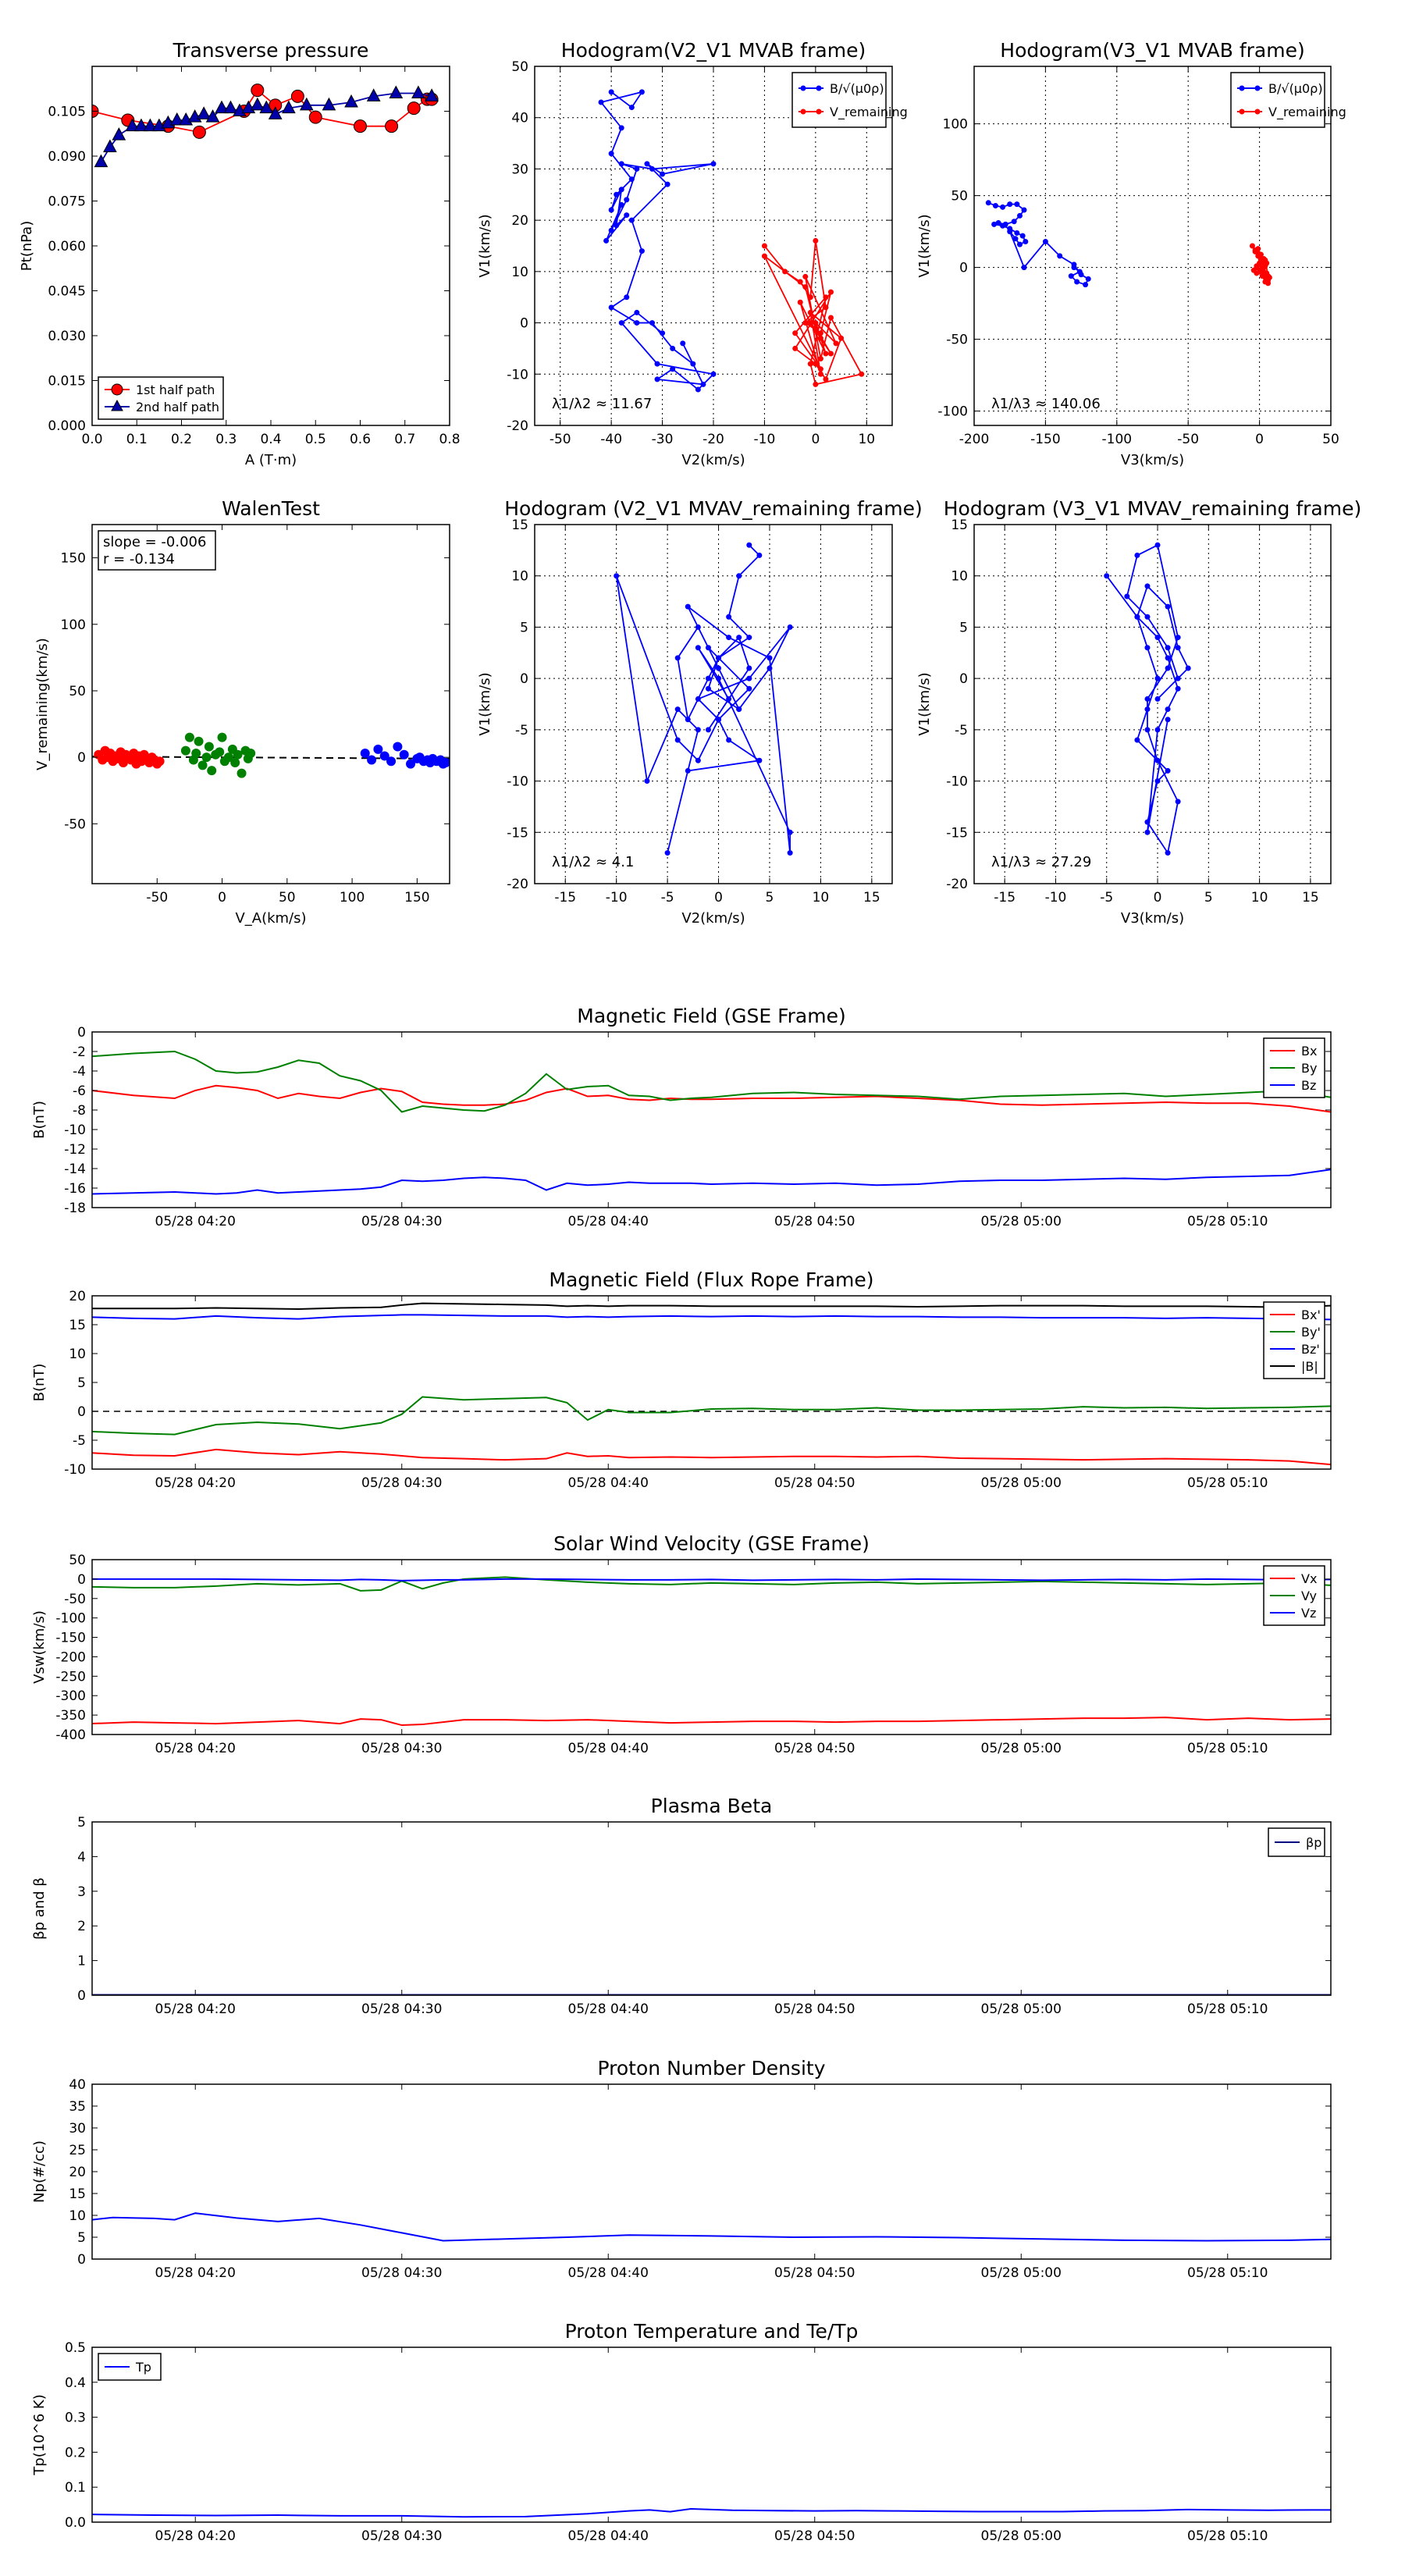 Image resolution: width=1405 pixels, height=2576 pixels. What do you see at coordinates (957, 340) in the screenshot?
I see `y-tick-label: -50` at bounding box center [957, 340].